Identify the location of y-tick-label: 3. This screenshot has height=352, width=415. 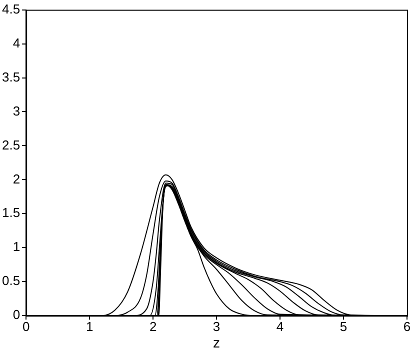
(16, 110).